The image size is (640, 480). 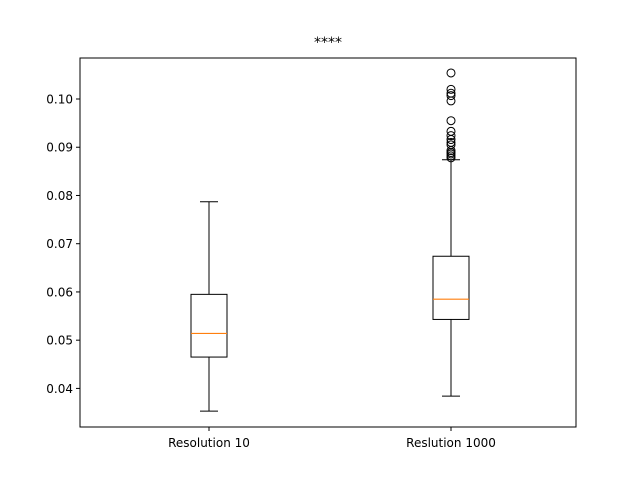 What do you see at coordinates (59, 148) in the screenshot?
I see `y-tick-label: 0.09` at bounding box center [59, 148].